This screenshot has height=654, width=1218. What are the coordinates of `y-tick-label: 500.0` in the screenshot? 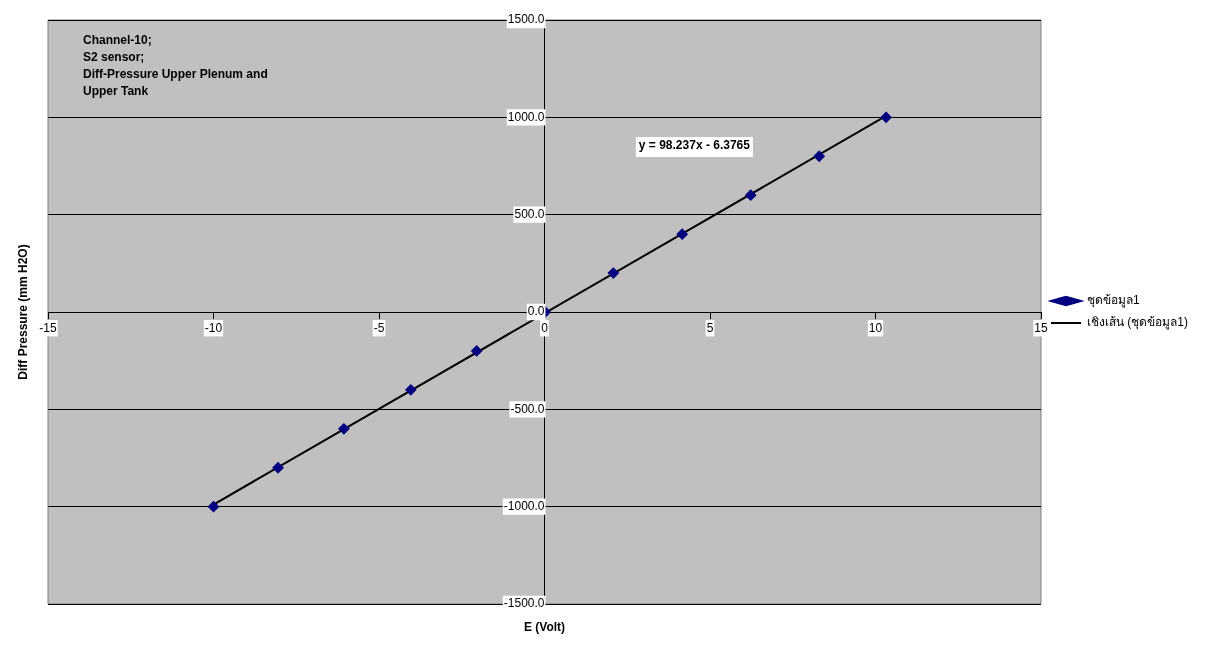 It's located at (529, 213).